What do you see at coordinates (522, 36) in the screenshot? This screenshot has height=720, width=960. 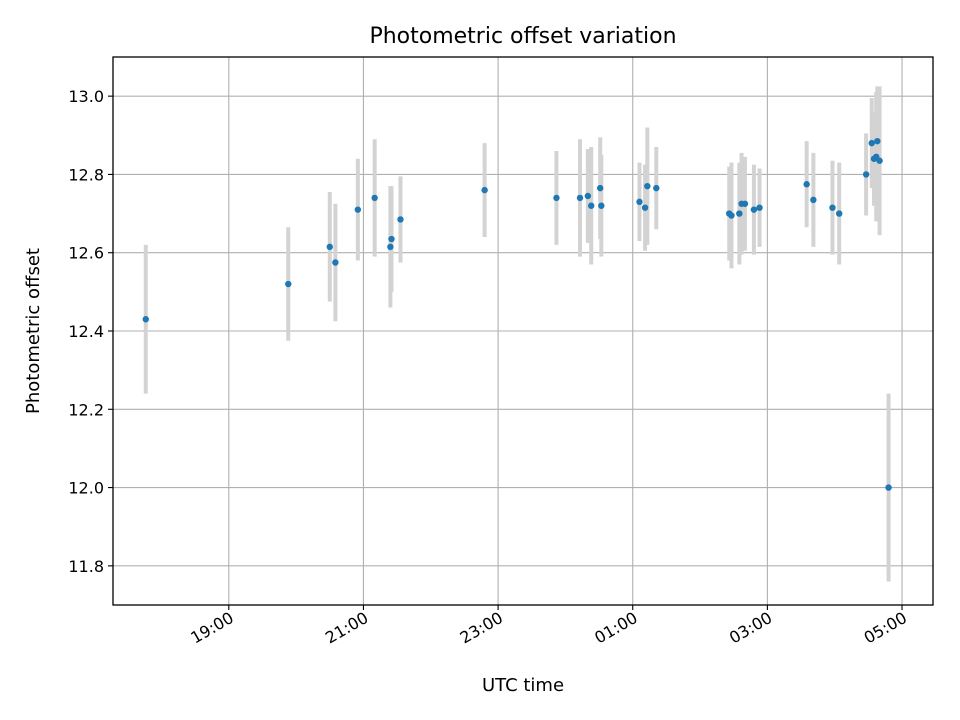 I see `chart-title: Photometric offset variation` at bounding box center [522, 36].